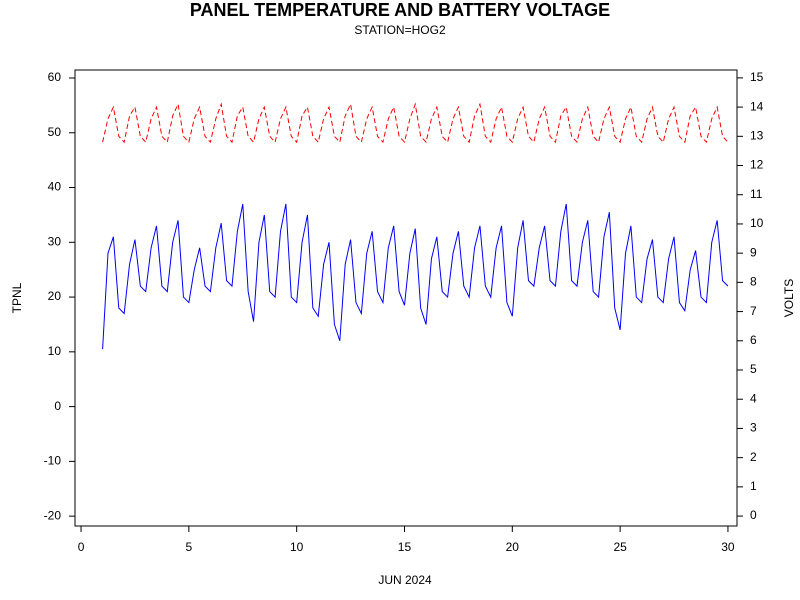 The image size is (800, 600). Describe the element at coordinates (55, 351) in the screenshot. I see `y-tick-label: 10` at that location.